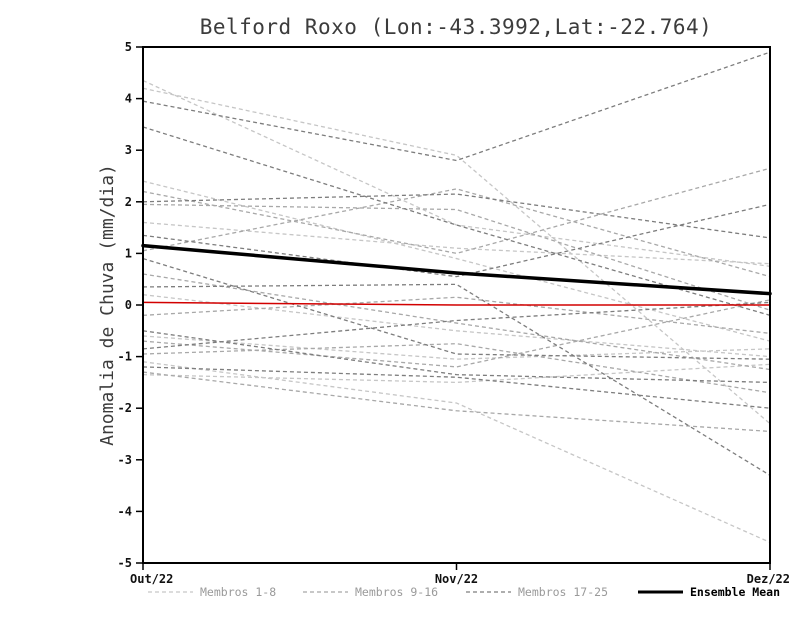 The height and width of the screenshot is (618, 800). I want to click on y-tick-label: -1, so click(125, 357).